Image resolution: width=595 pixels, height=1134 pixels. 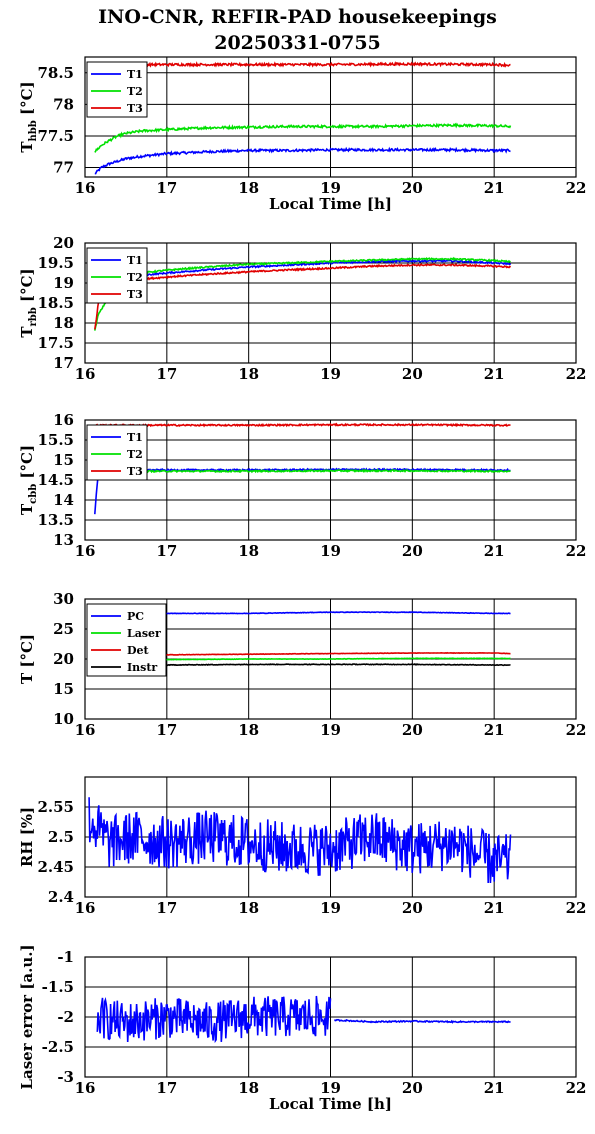 I want to click on y-axis-label-main: RH [%], so click(x=27, y=837).